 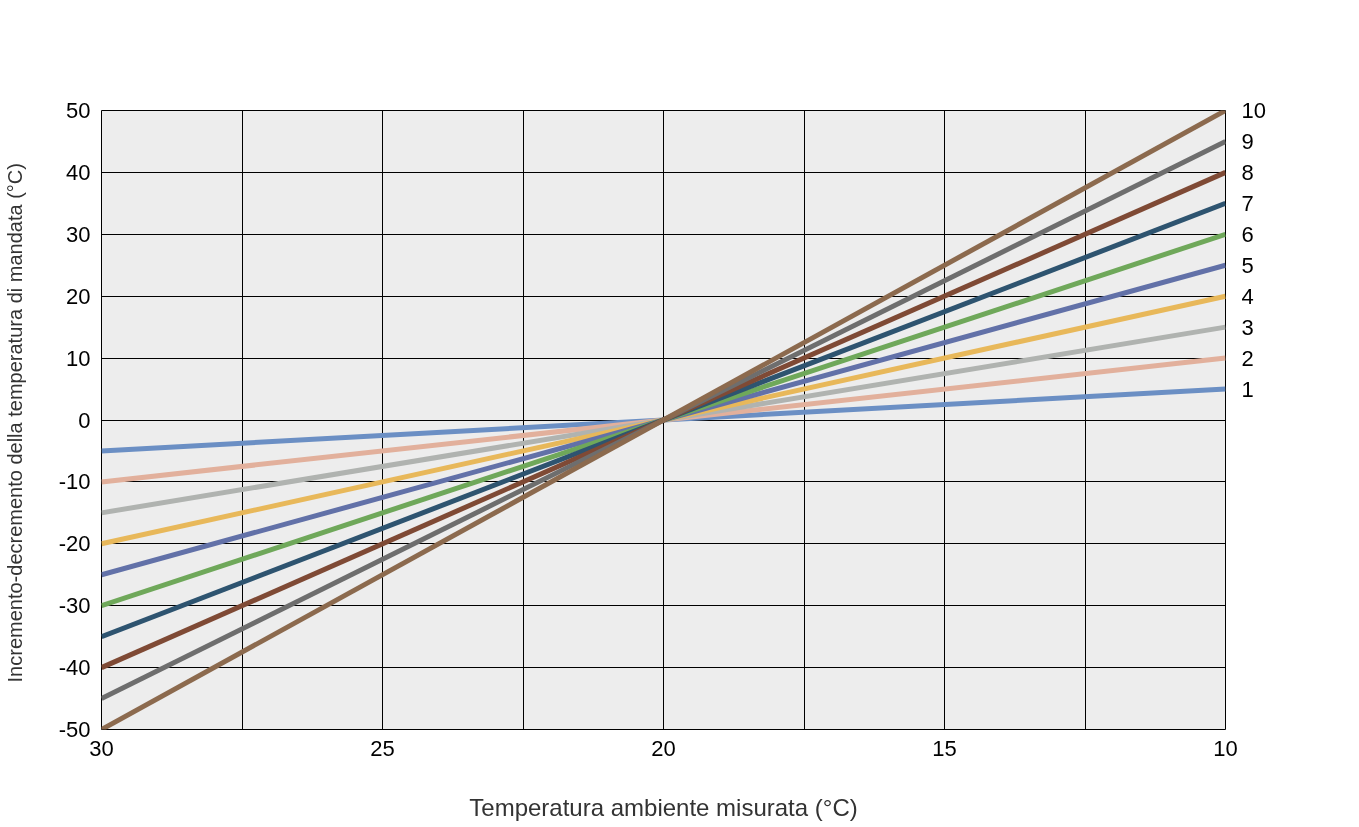 What do you see at coordinates (1247, 265) in the screenshot?
I see `series-label: 5` at bounding box center [1247, 265].